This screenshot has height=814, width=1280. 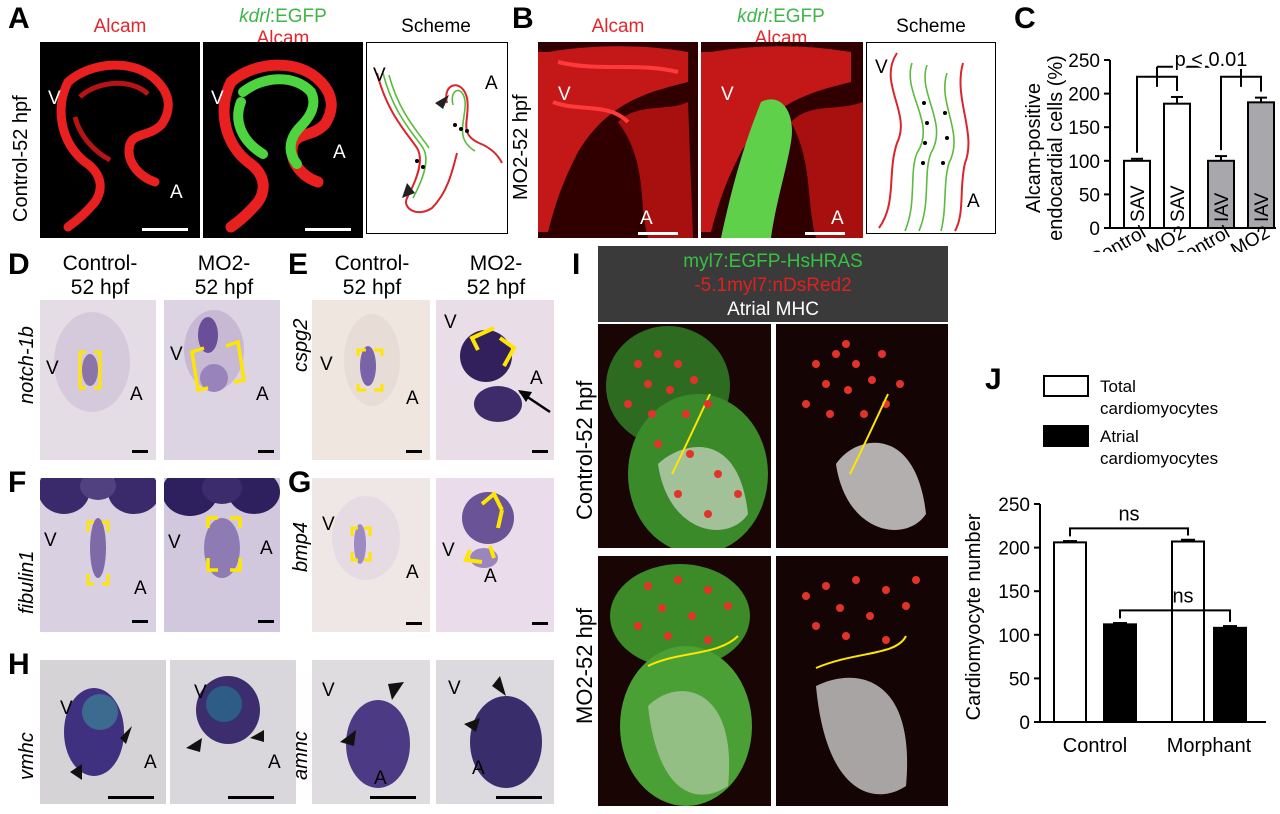 I want to click on panel-label-c: C, so click(x=1025, y=18).